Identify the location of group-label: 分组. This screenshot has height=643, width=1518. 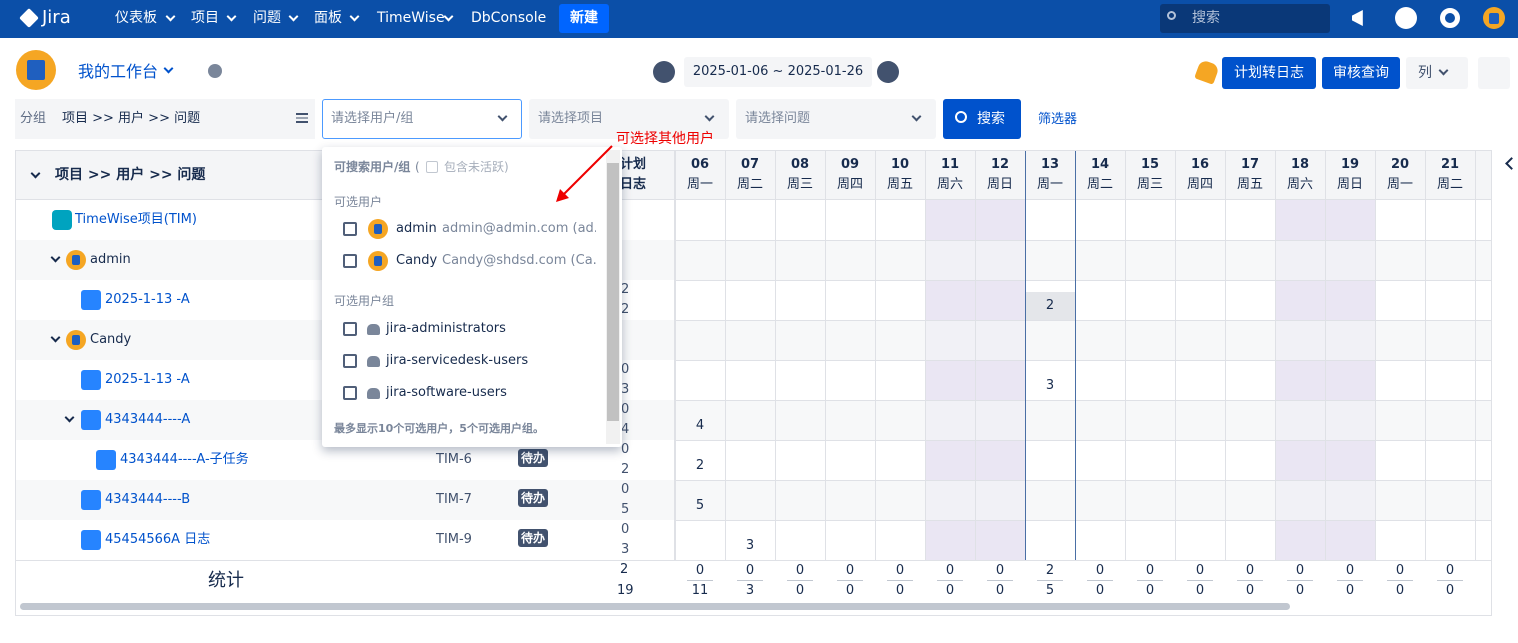
(33, 118).